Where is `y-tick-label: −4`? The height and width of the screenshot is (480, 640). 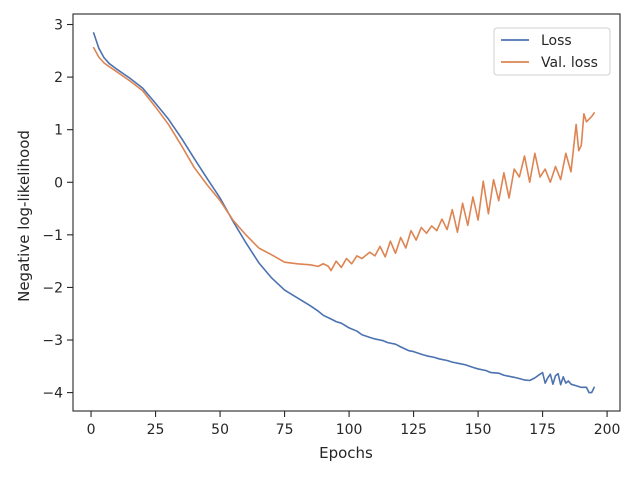
y-tick-label: −4 is located at coordinates (52, 394).